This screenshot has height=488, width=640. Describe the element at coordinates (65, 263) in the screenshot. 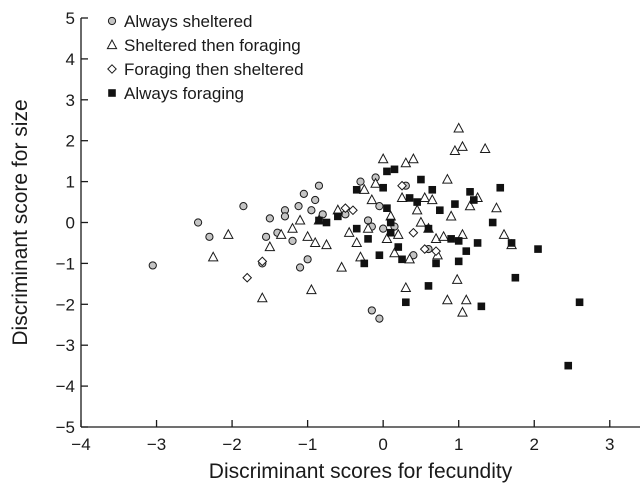

I see `y-tick-label: −1` at that location.